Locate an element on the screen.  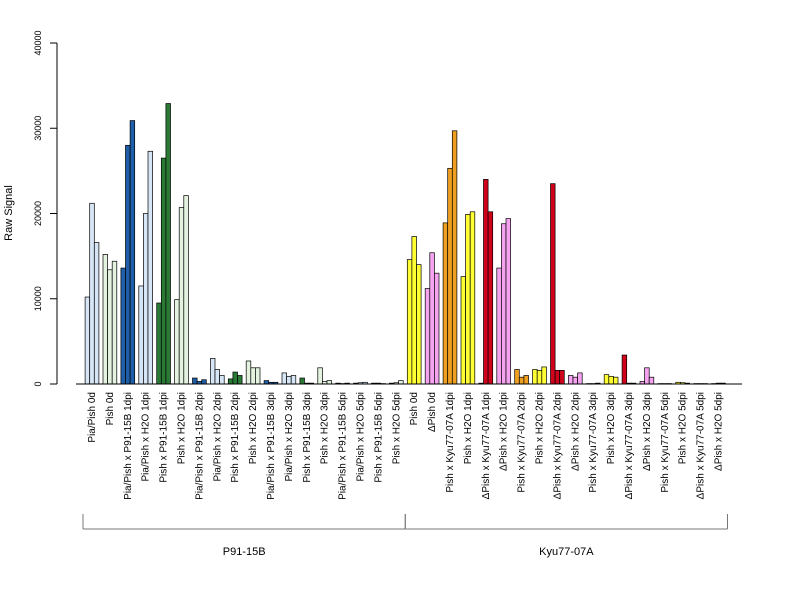
x-tick-label: Pish x H2O 5dpi is located at coordinates (683, 428).